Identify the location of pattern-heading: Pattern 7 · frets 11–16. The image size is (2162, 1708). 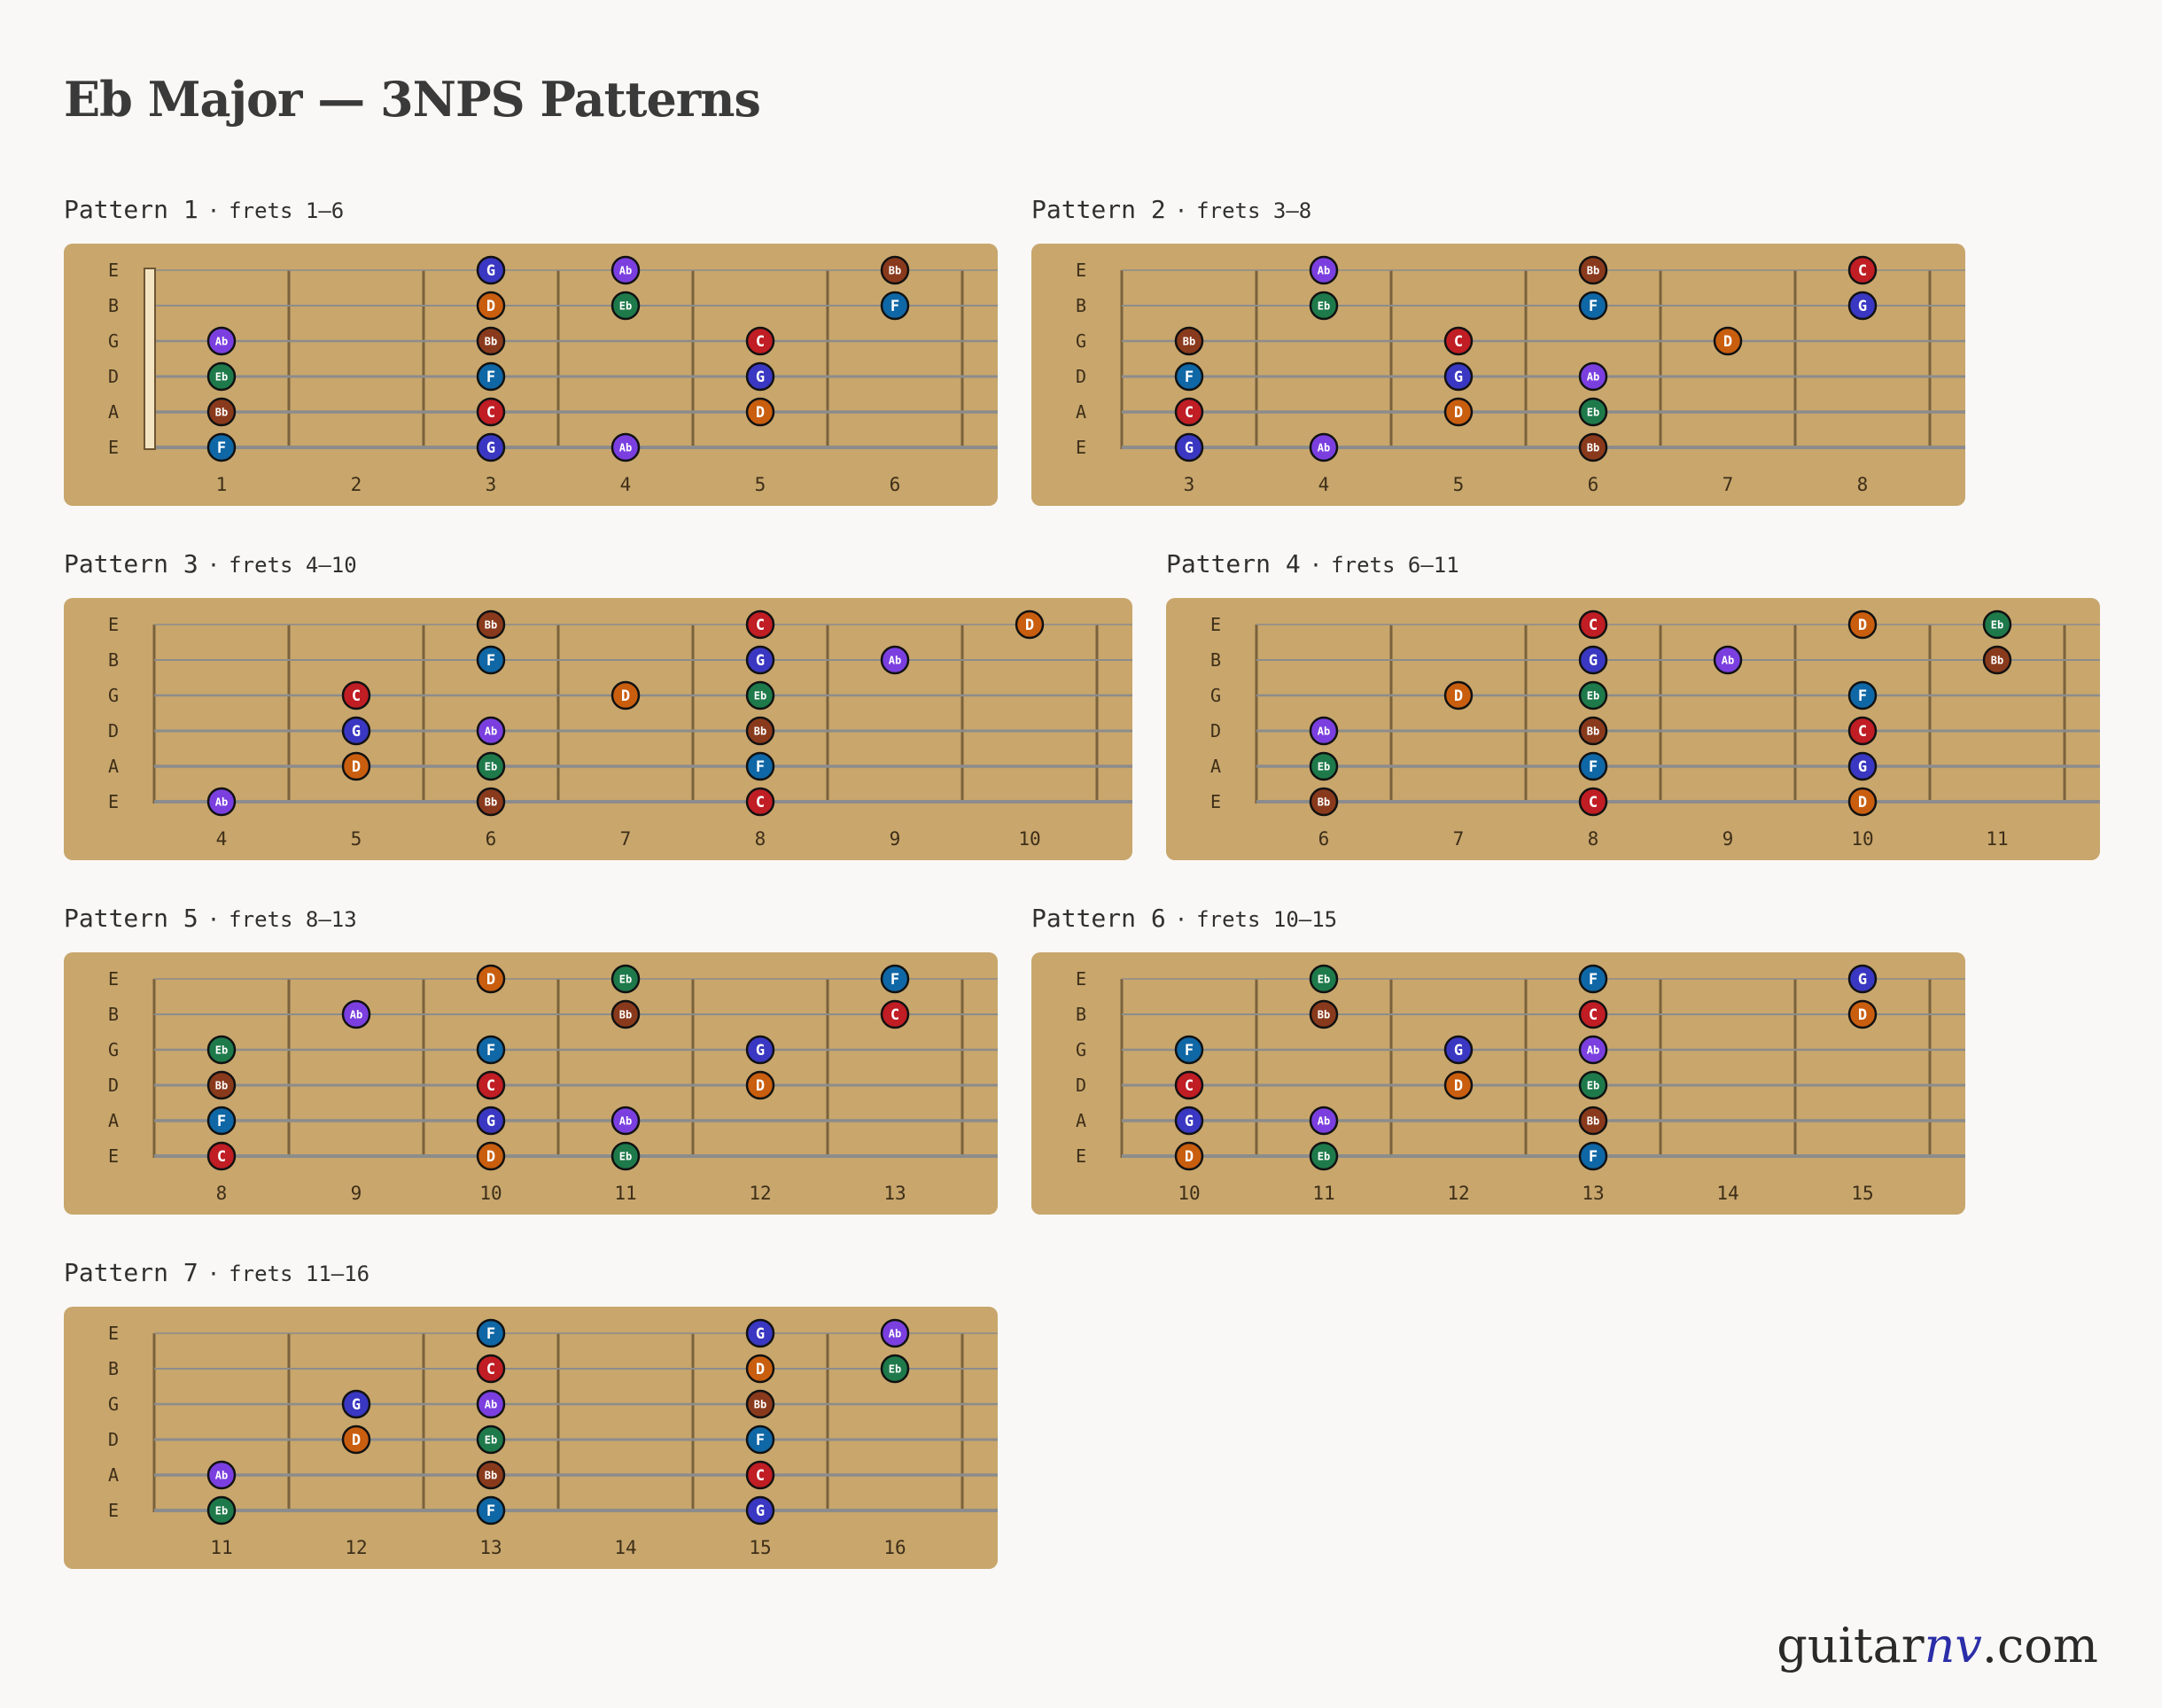
(217, 1275).